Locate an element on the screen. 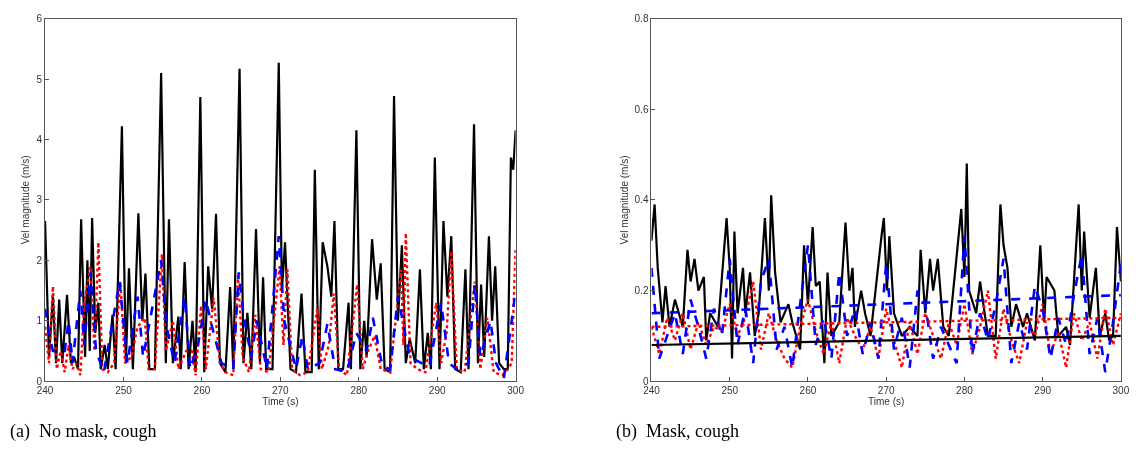  y-tick-label: 2 is located at coordinates (39, 260).